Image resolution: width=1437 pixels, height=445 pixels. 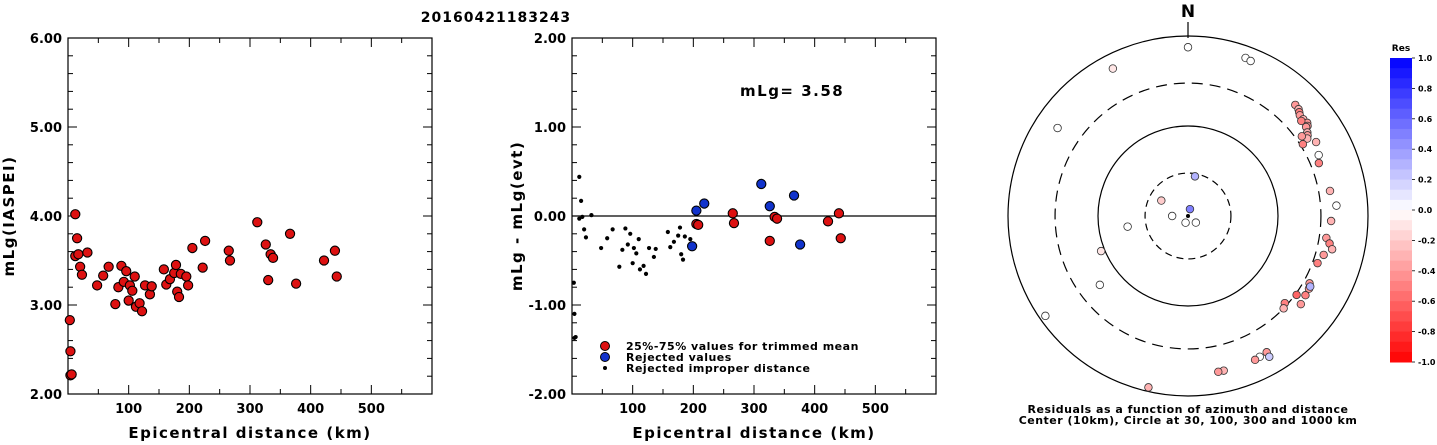 What do you see at coordinates (550, 128) in the screenshot?
I see `middle-y-tick-label: 1.00` at bounding box center [550, 128].